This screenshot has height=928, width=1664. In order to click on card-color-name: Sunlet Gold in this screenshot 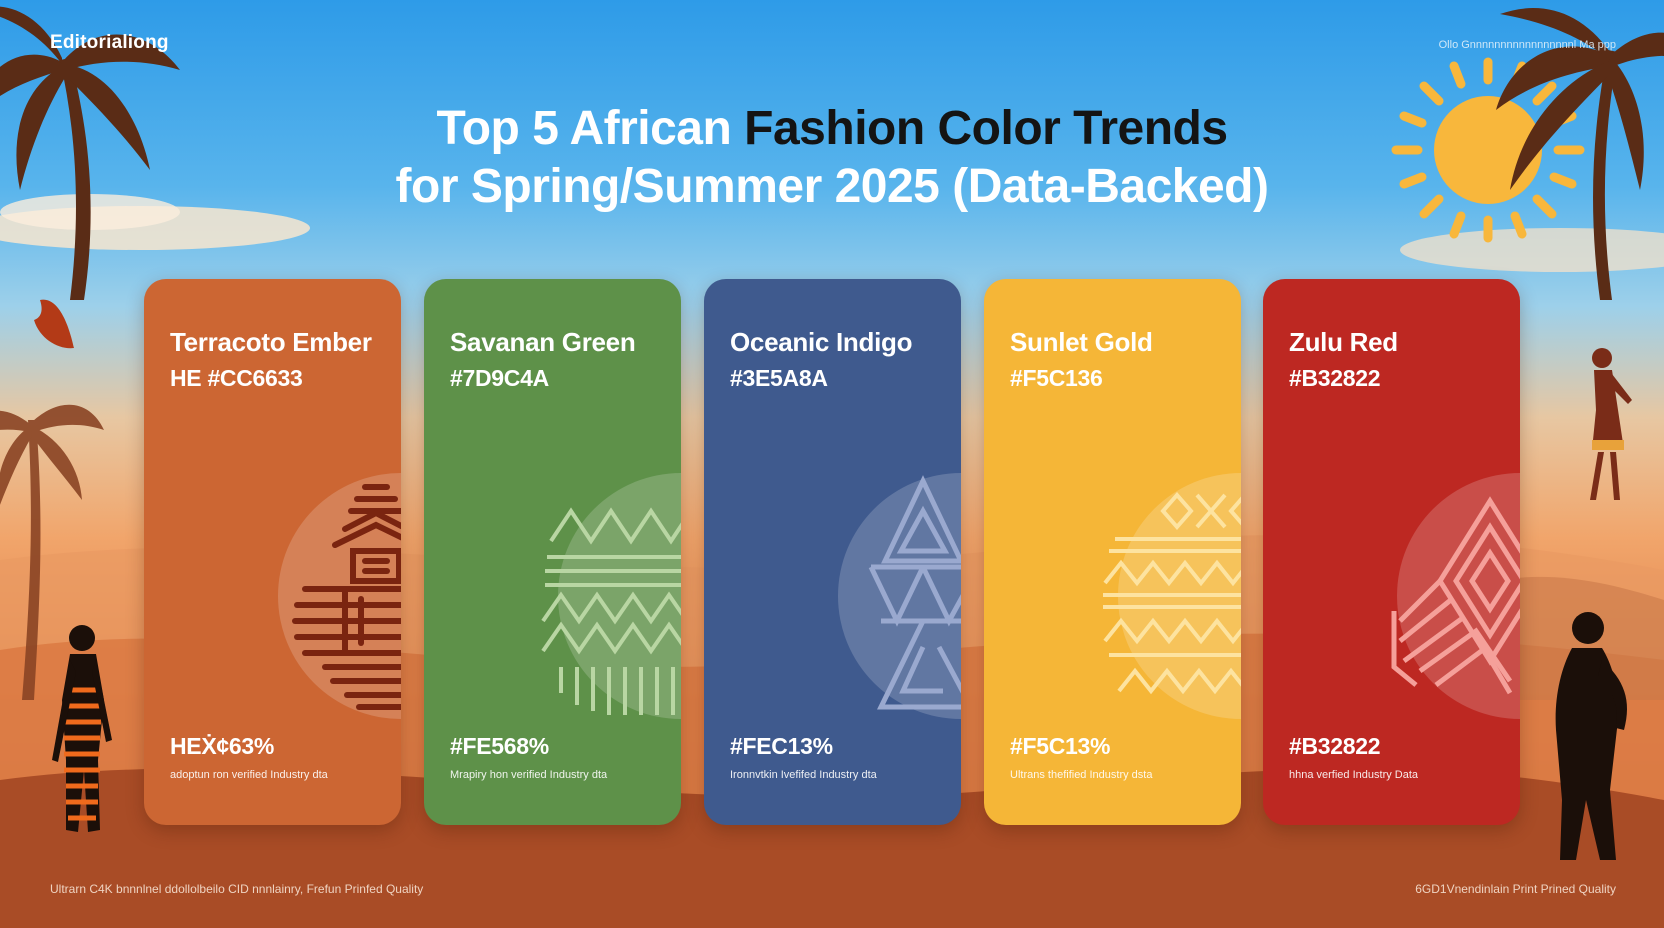, I will do `click(1081, 342)`.